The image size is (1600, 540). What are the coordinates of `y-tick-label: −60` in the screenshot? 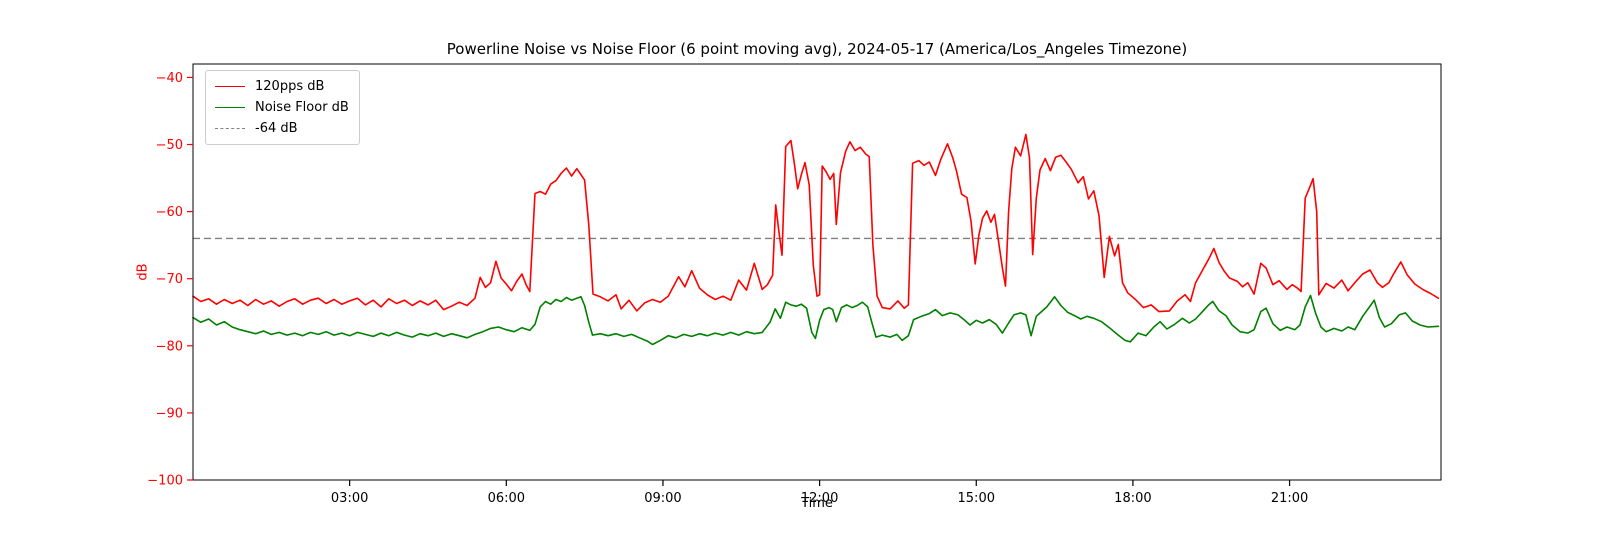 It's located at (169, 212).